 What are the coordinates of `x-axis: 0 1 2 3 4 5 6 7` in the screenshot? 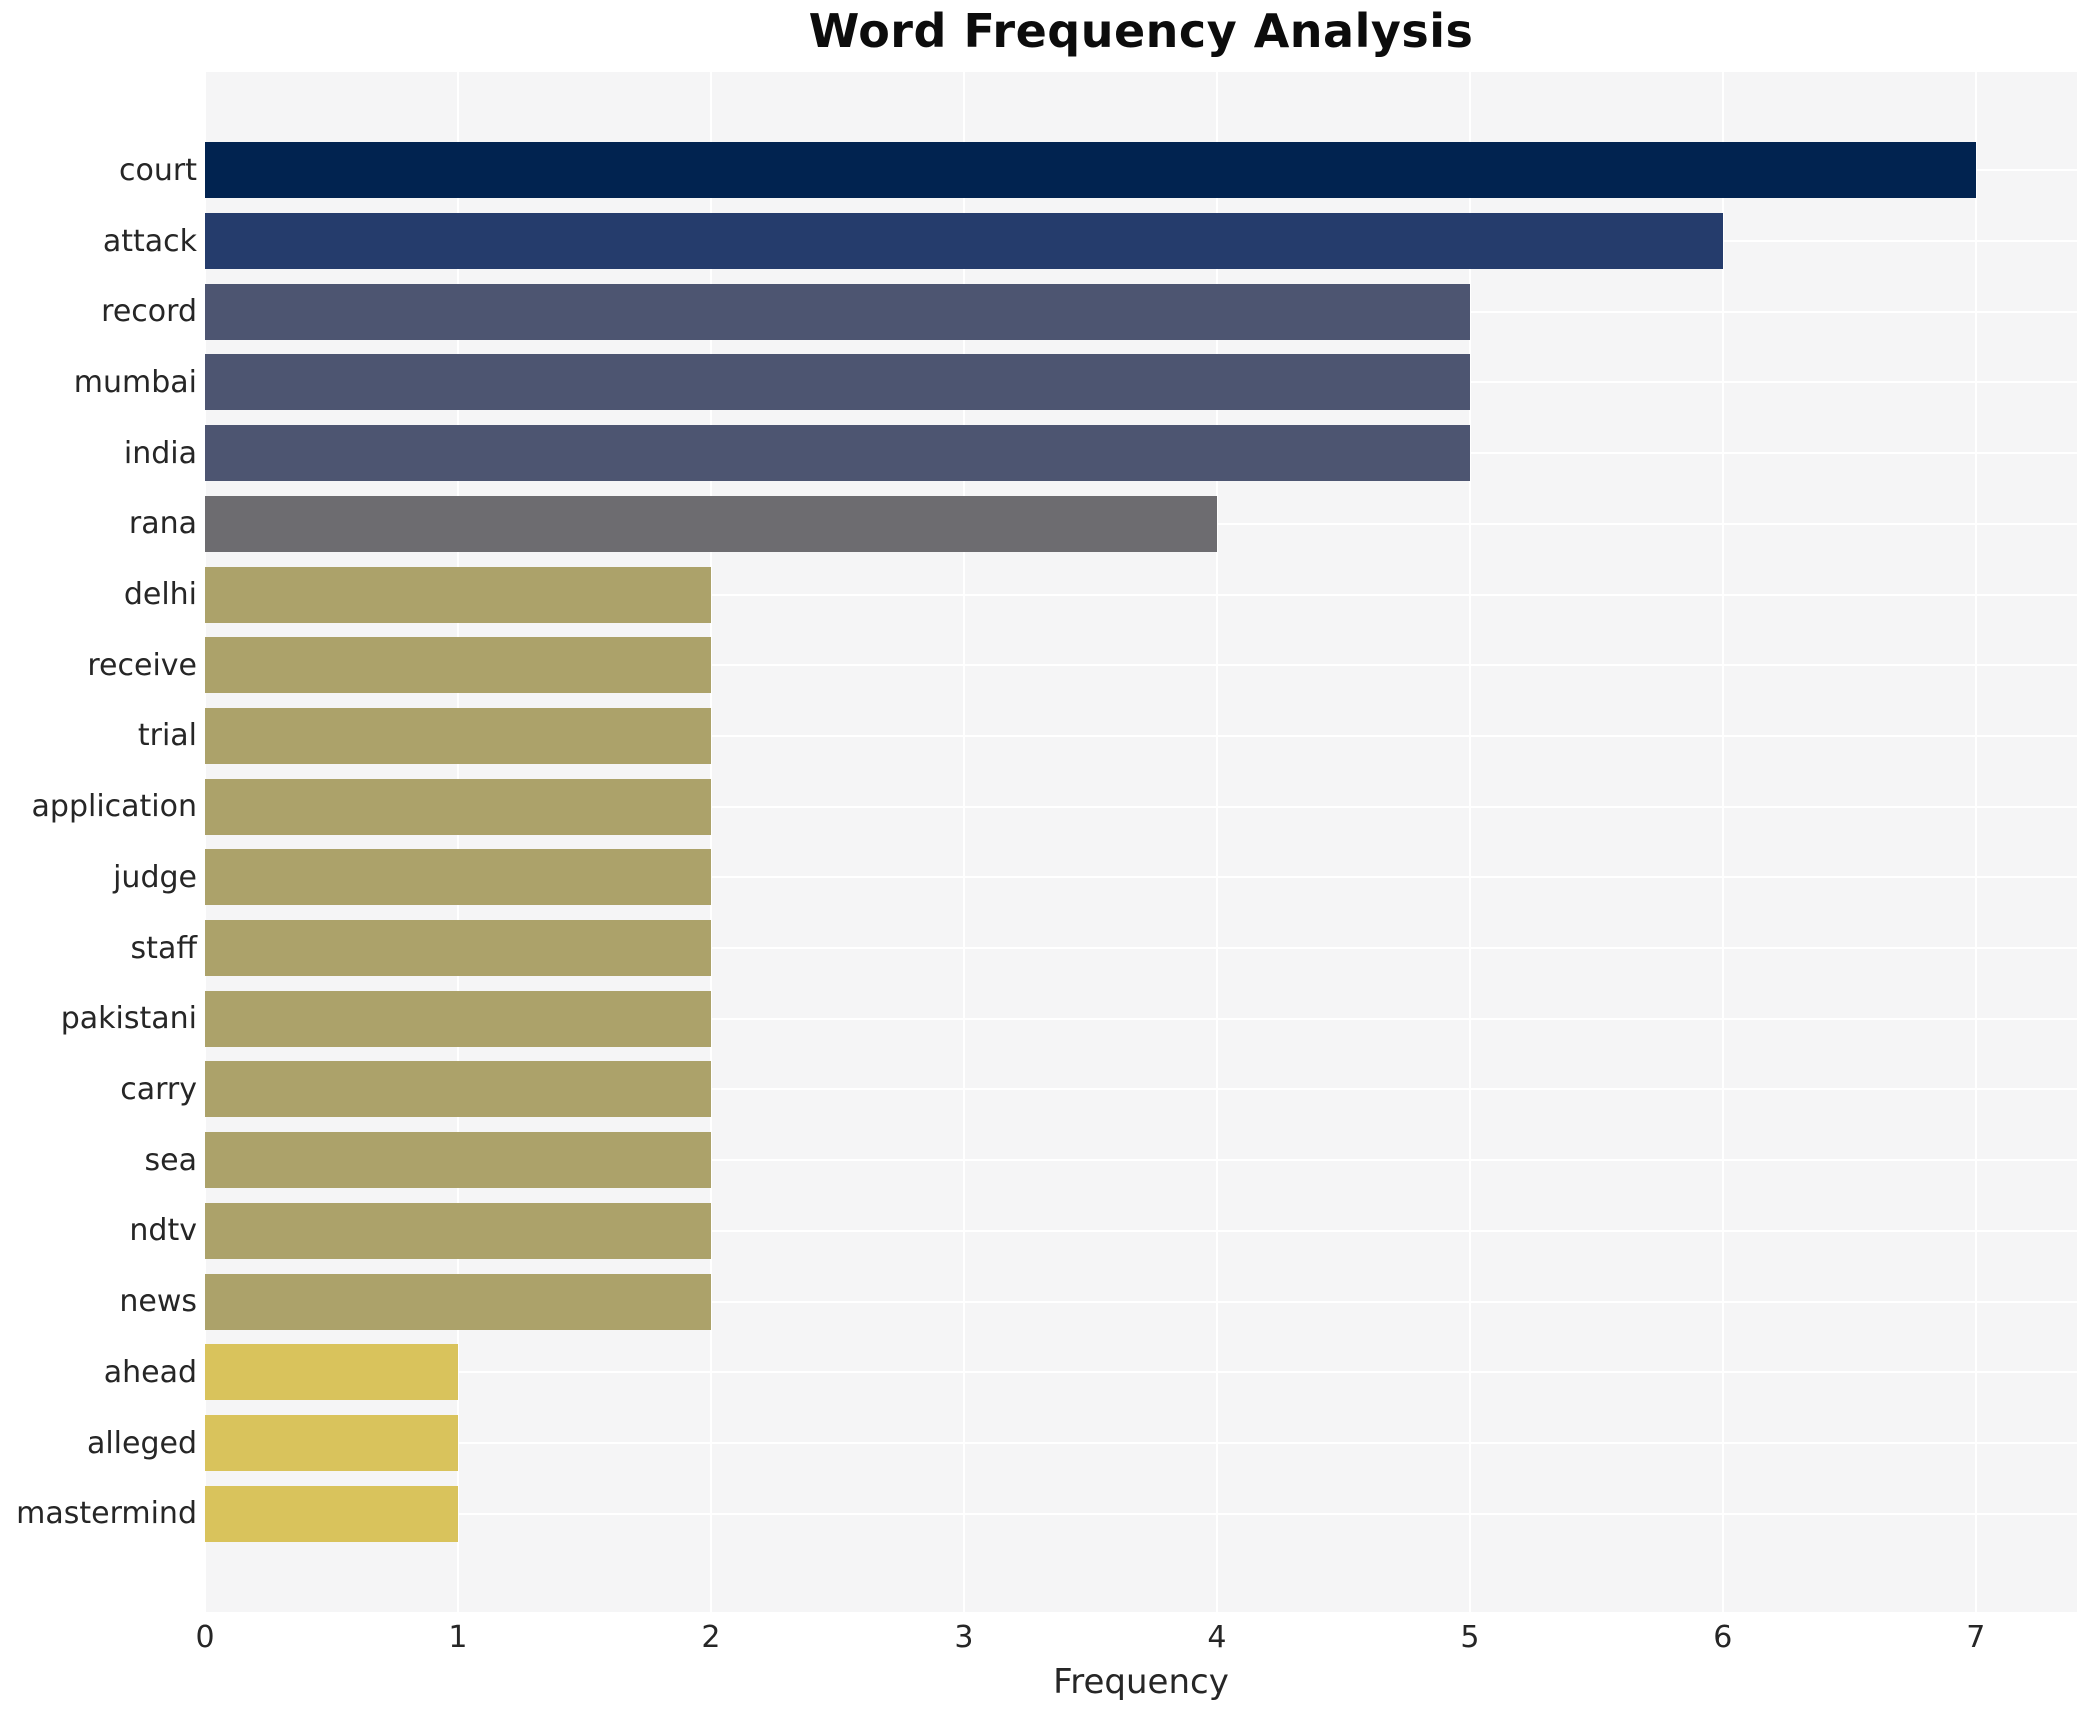 It's located at (1136, 1641).